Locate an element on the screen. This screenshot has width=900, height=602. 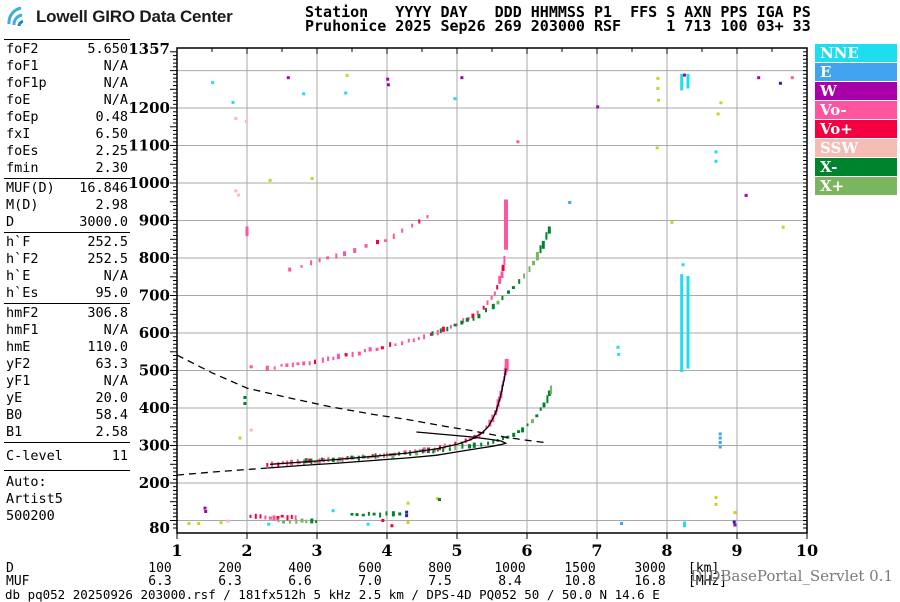
svg-text: 2 is located at coordinates (246, 550).